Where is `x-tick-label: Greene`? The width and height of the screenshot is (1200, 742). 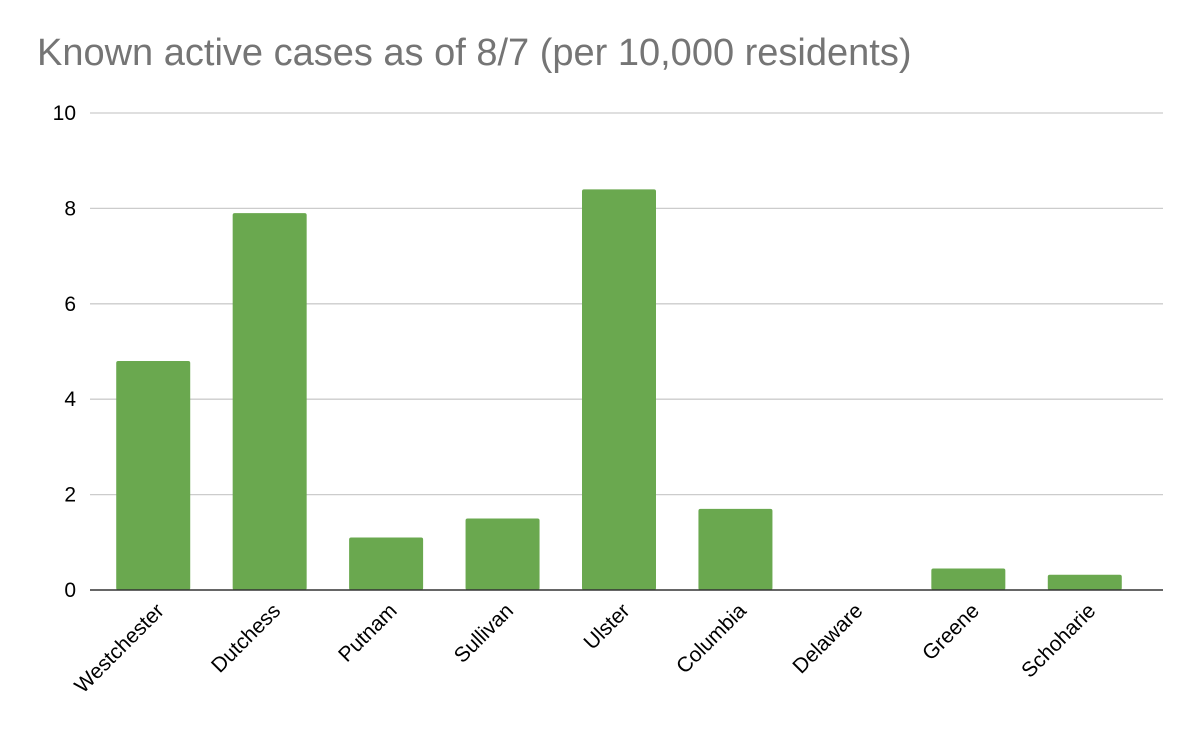 x-tick-label: Greene is located at coordinates (951, 632).